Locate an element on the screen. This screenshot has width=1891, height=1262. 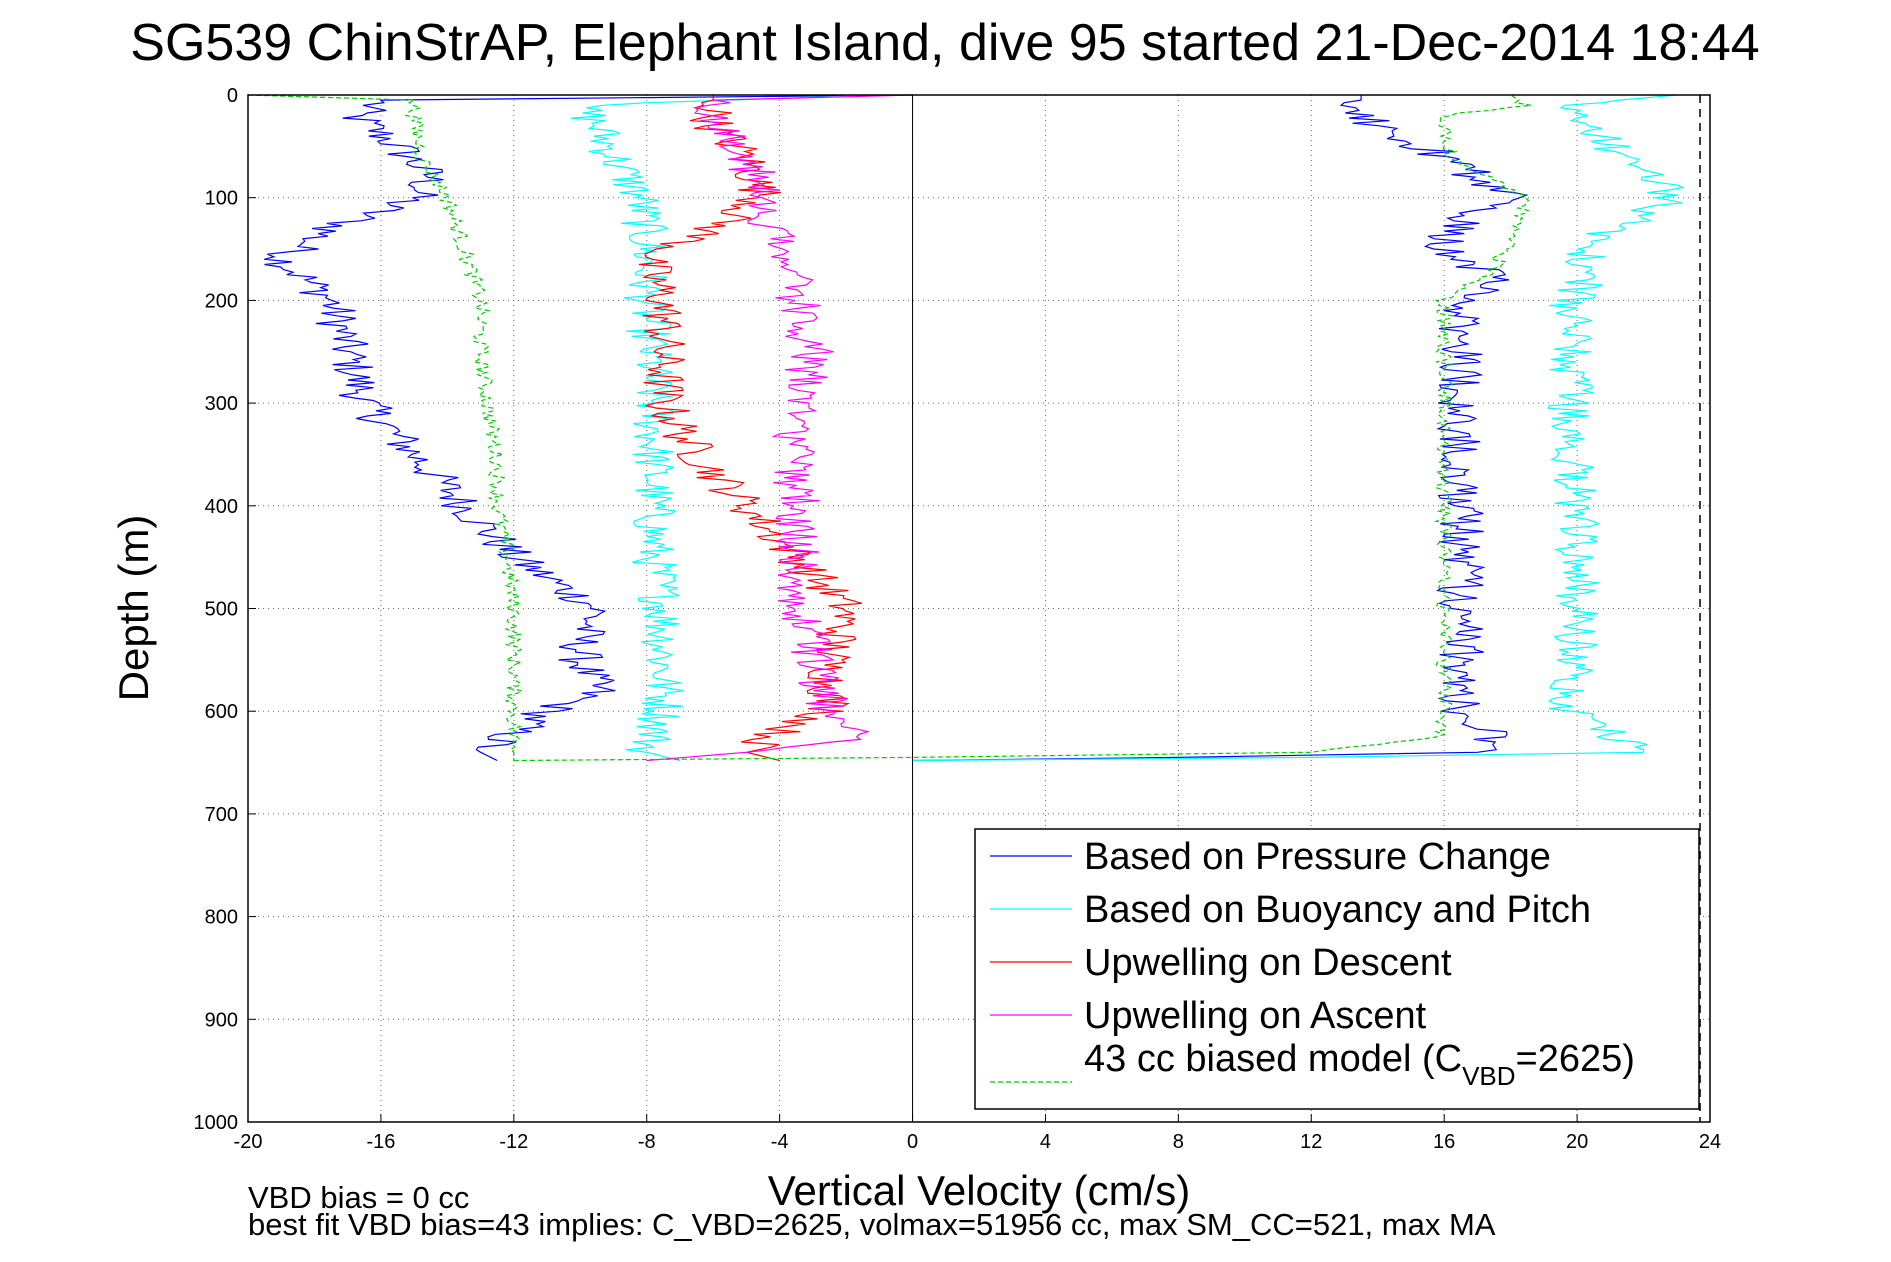
x-ticks: -20 -16 -12 -8 -4 0 4 8 12 16 20 24 is located at coordinates (977, 1133).